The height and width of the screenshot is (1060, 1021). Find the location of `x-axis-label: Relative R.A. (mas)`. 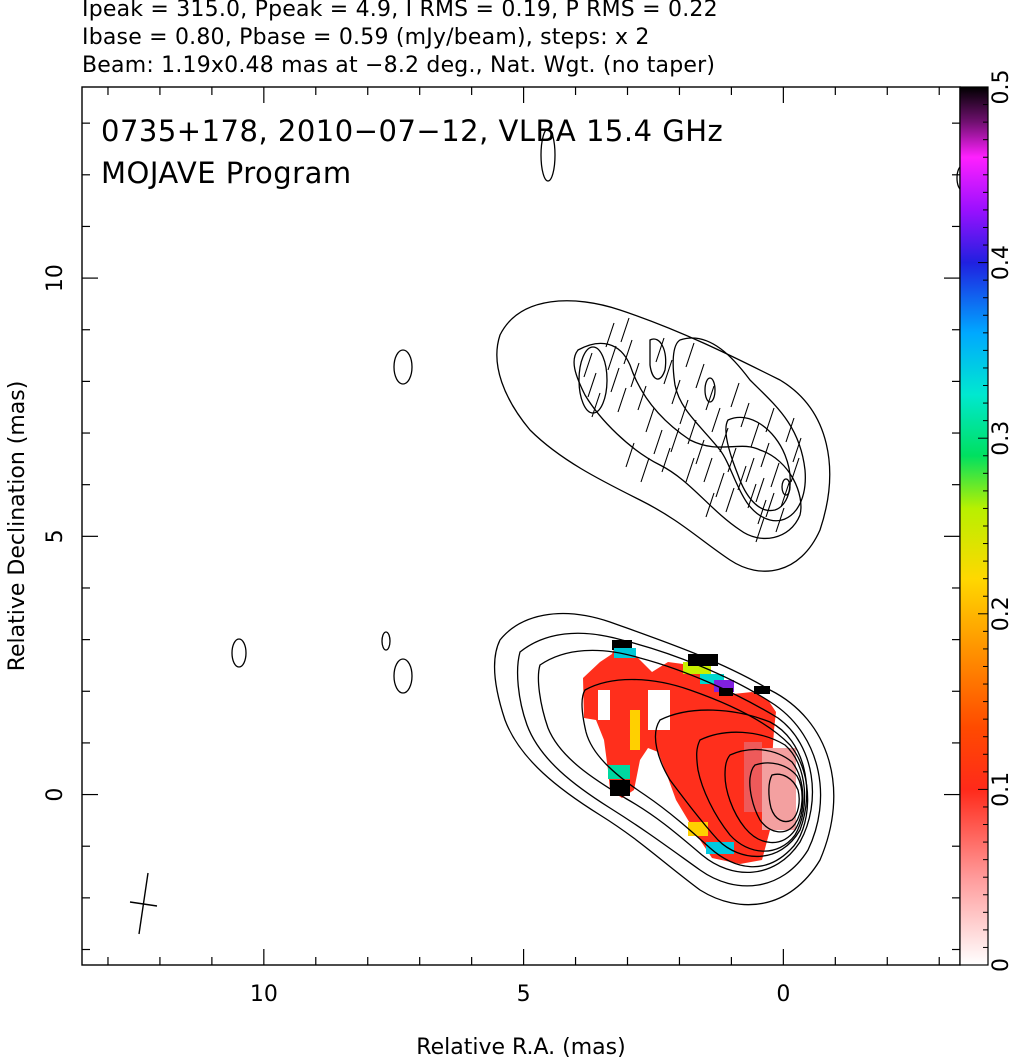

x-axis-label: Relative R.A. (mas) is located at coordinates (520, 1047).